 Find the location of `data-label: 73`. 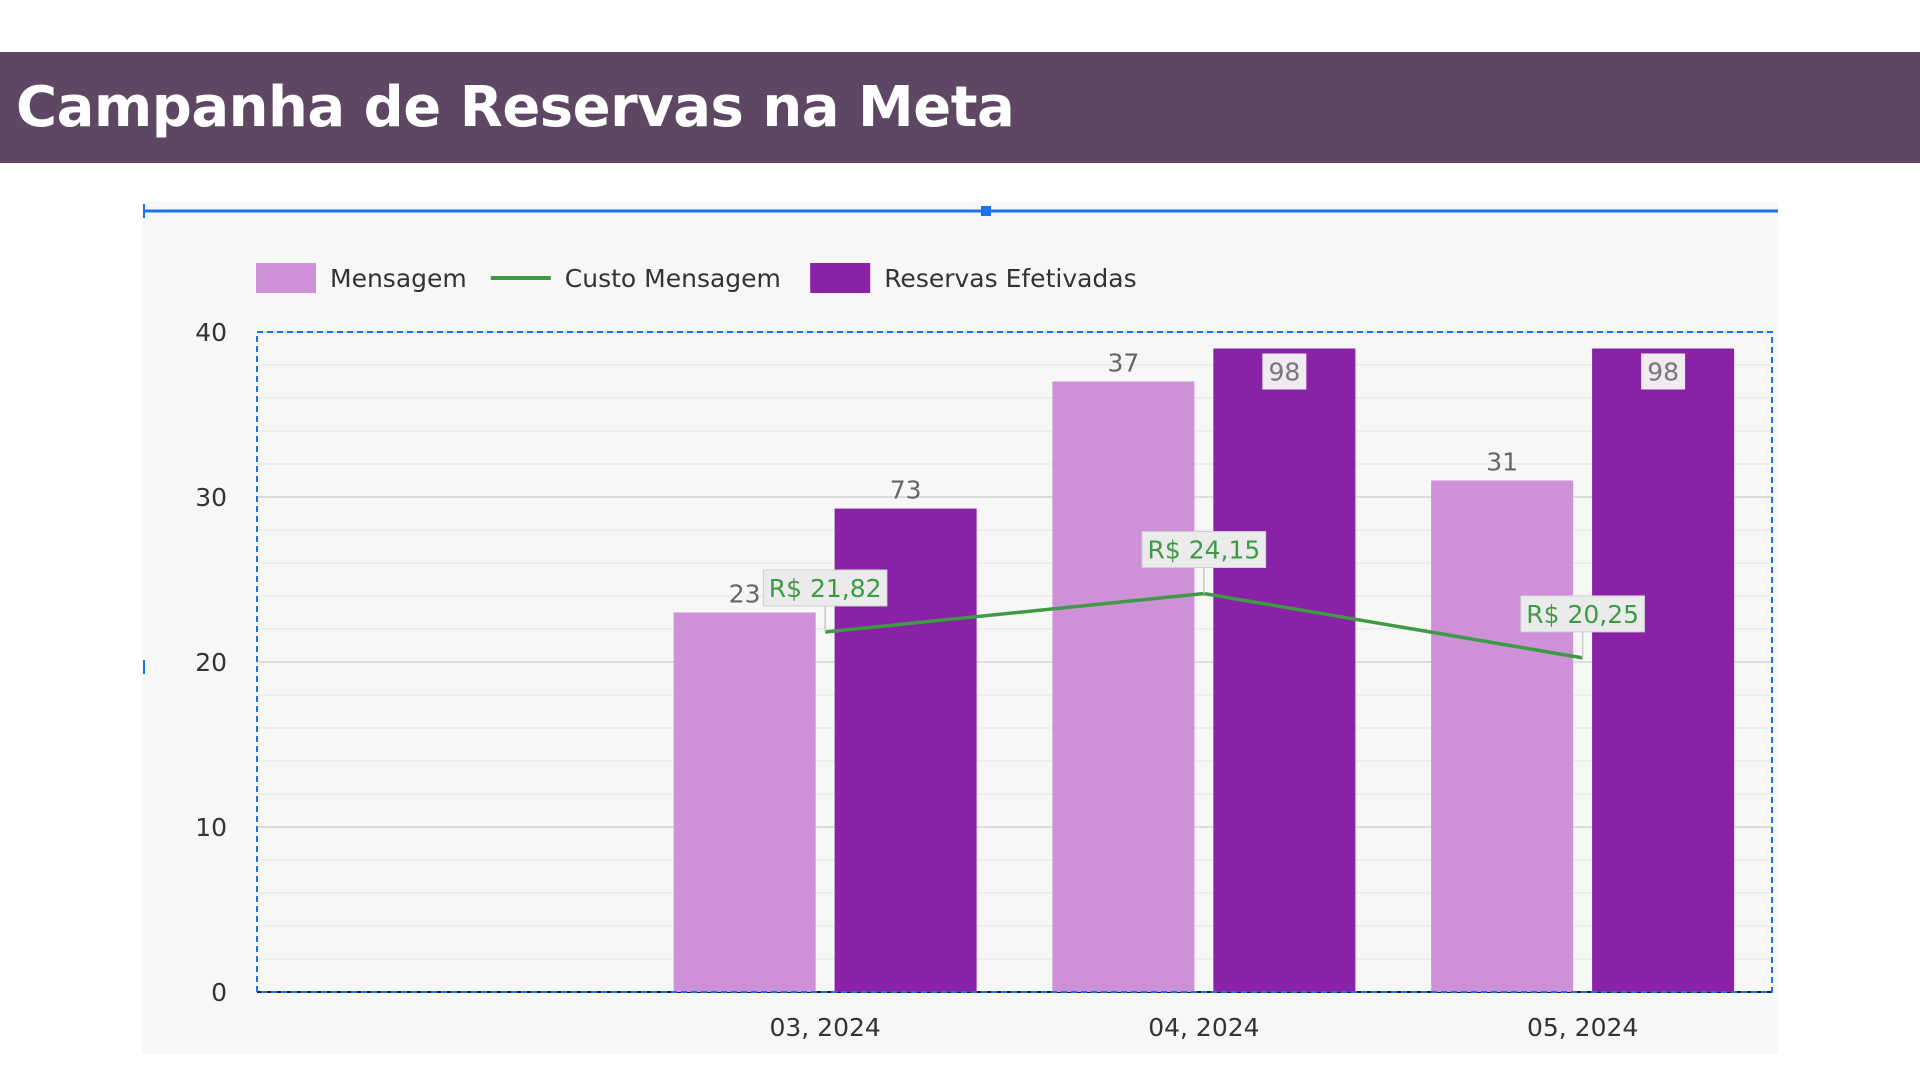

data-label: 73 is located at coordinates (906, 490).